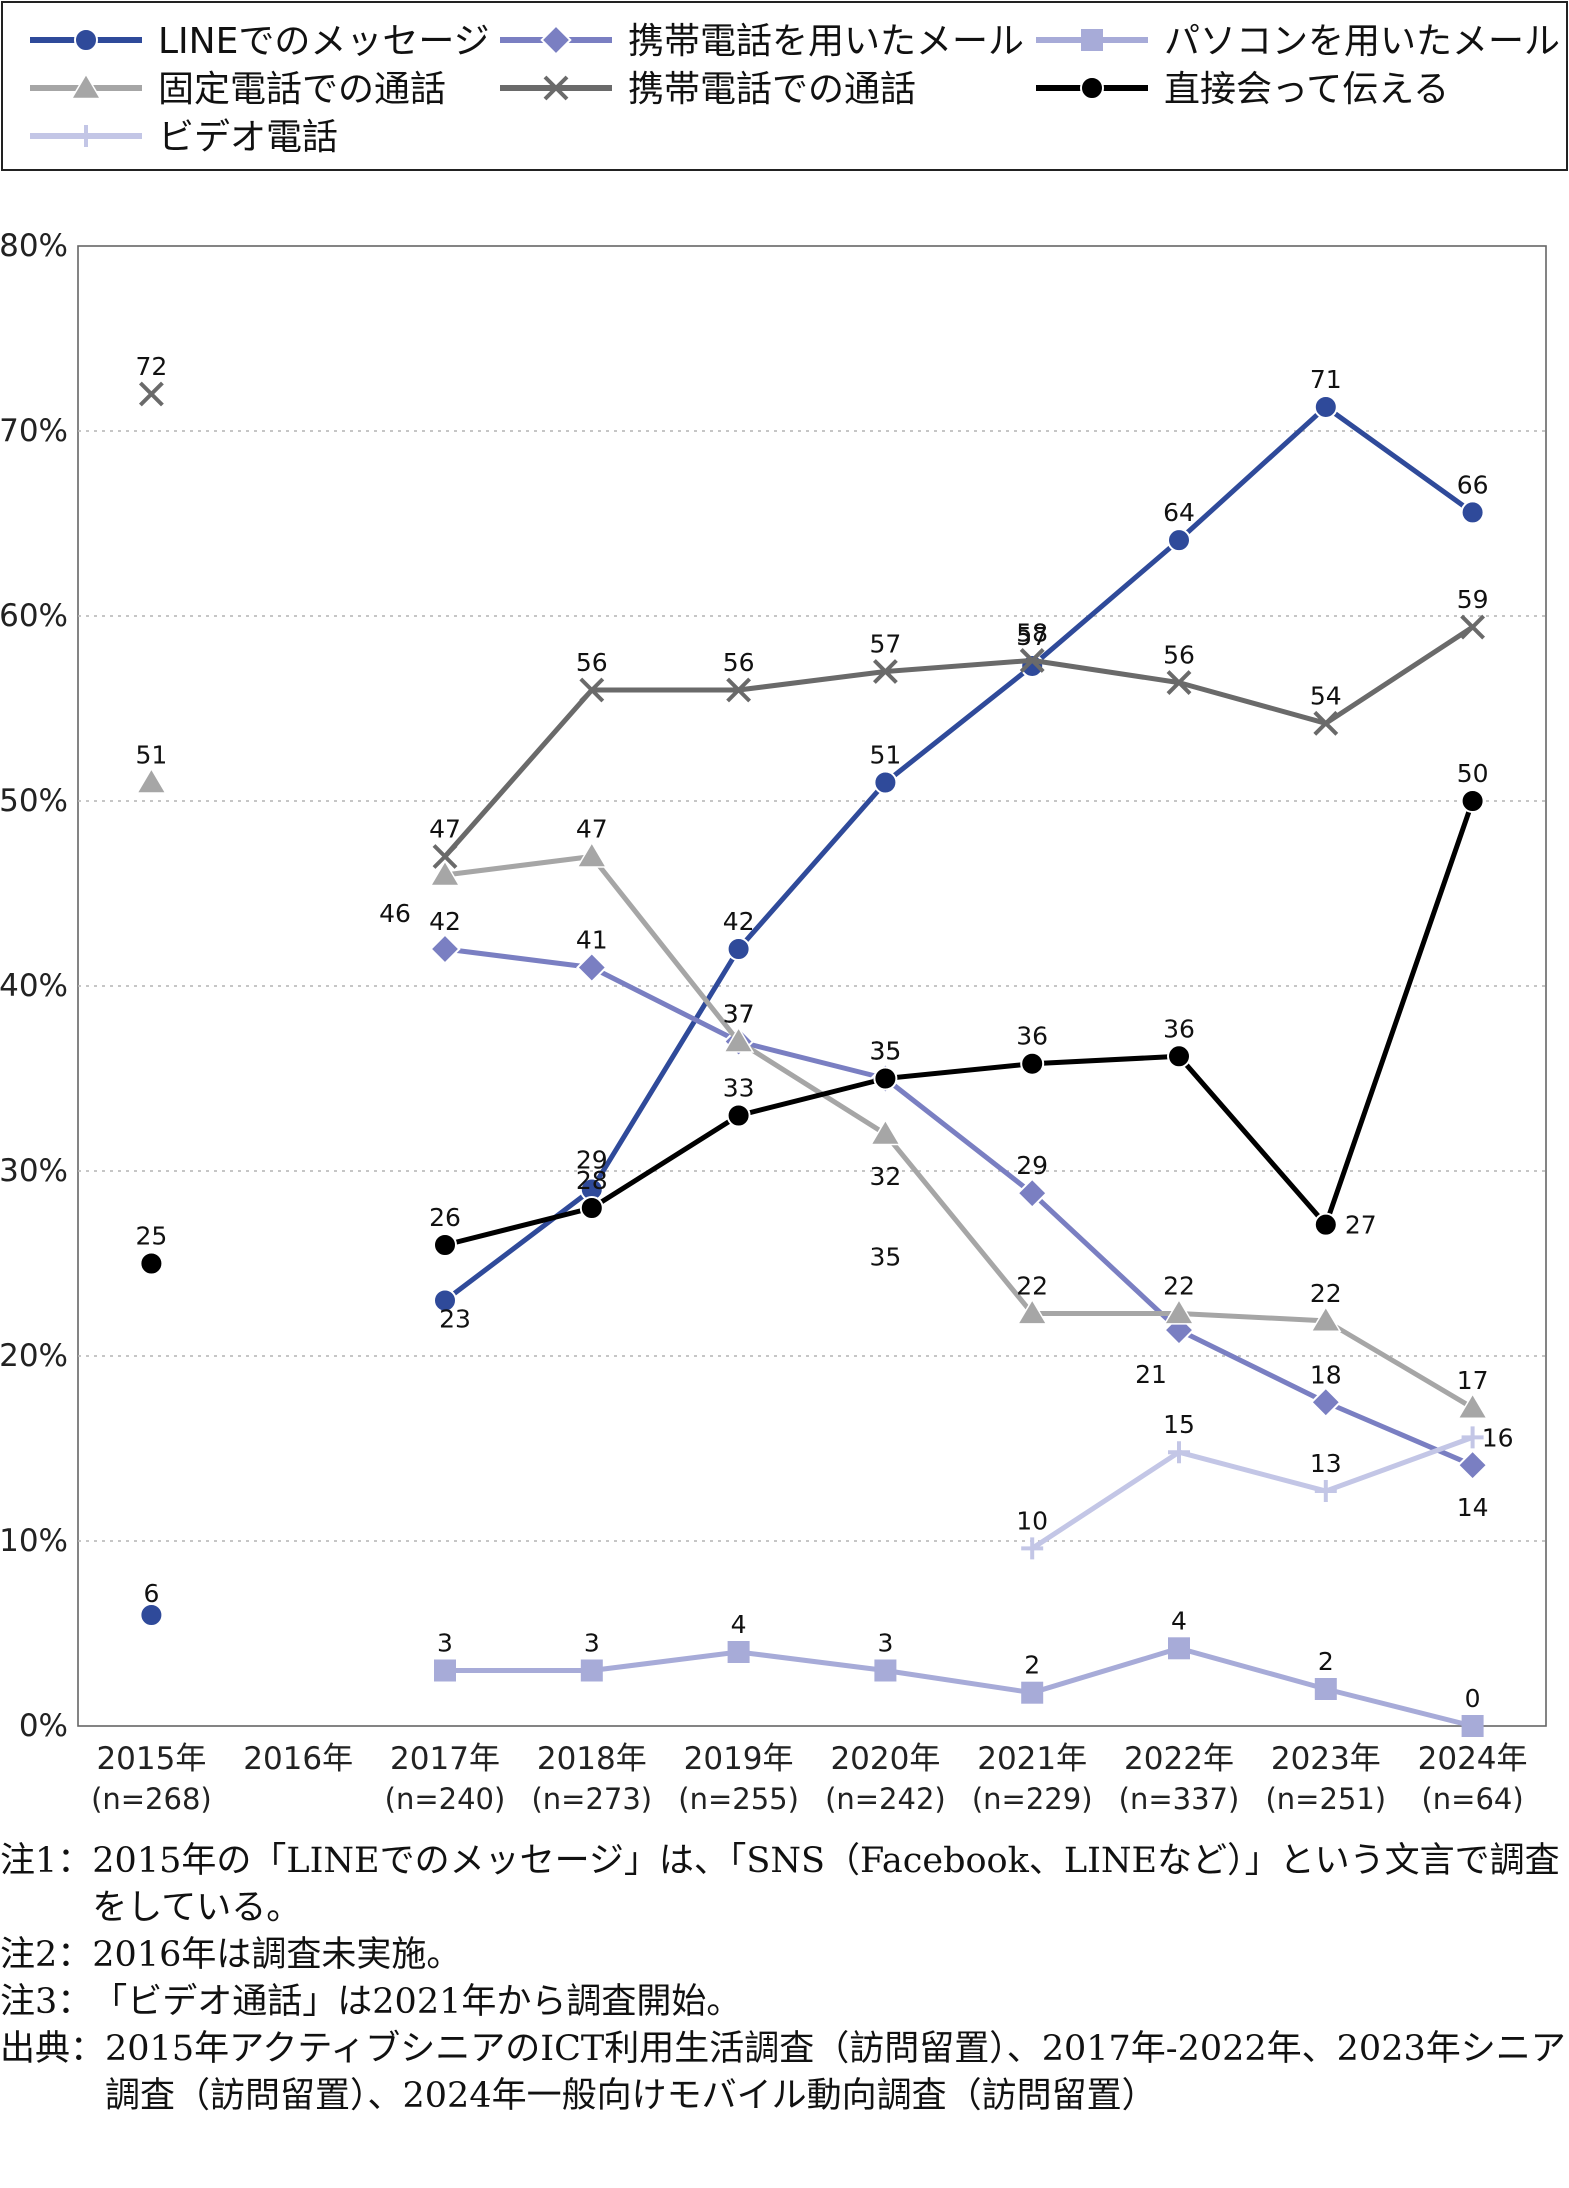 The image size is (1569, 2188). I want to click on y-tick-label: 40%, so click(34, 986).